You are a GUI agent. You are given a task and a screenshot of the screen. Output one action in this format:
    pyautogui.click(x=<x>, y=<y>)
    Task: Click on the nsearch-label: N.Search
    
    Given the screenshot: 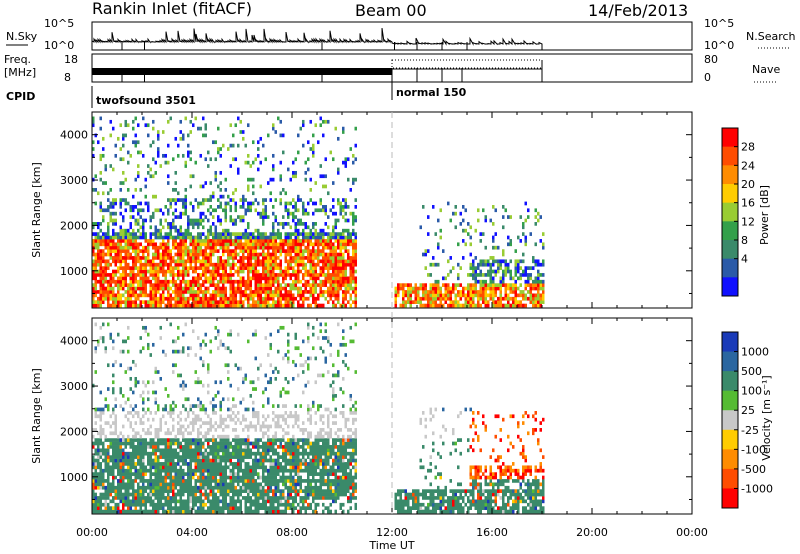 What is the action you would take?
    pyautogui.click(x=771, y=36)
    